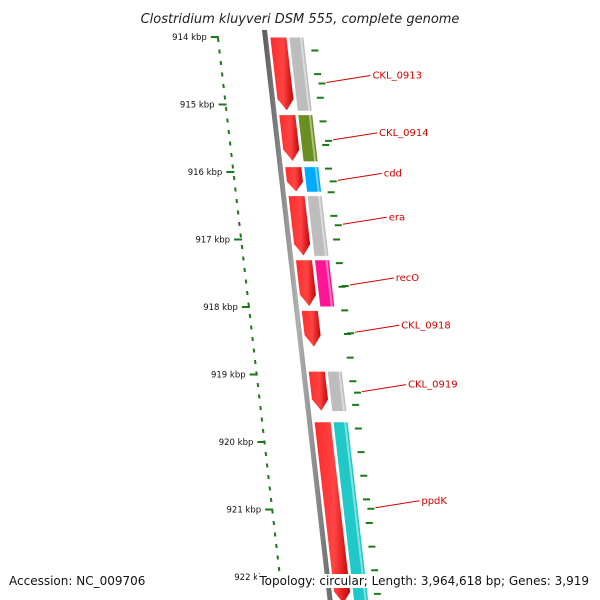 This screenshot has width=600, height=600. What do you see at coordinates (397, 76) in the screenshot?
I see `gene-label: CKL_0913` at bounding box center [397, 76].